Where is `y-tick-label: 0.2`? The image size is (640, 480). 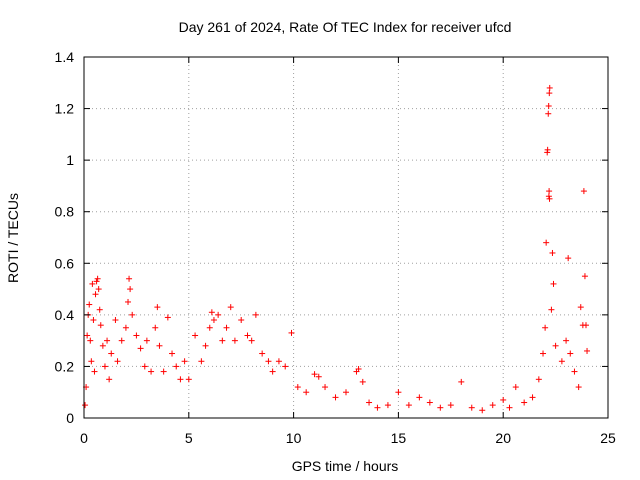 y-tick-label: 0.2 is located at coordinates (65, 366).